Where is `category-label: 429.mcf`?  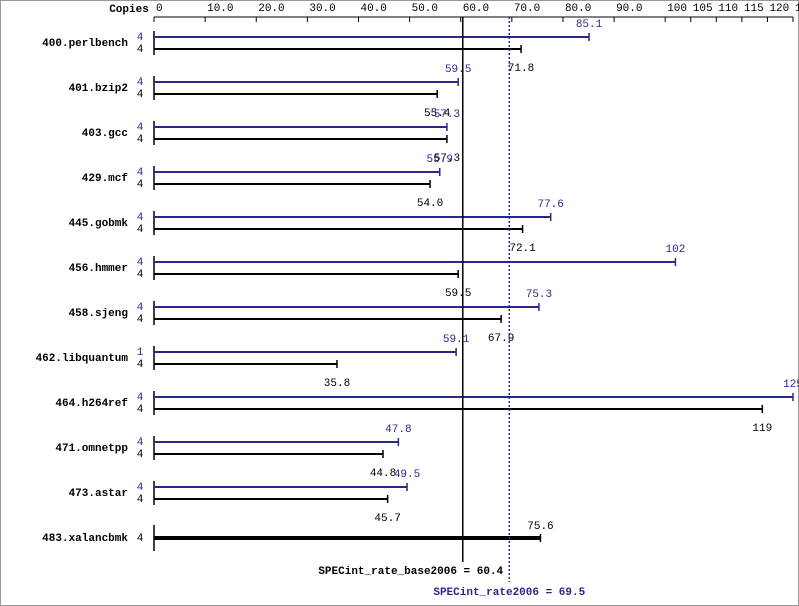 category-label: 429.mcf is located at coordinates (105, 179).